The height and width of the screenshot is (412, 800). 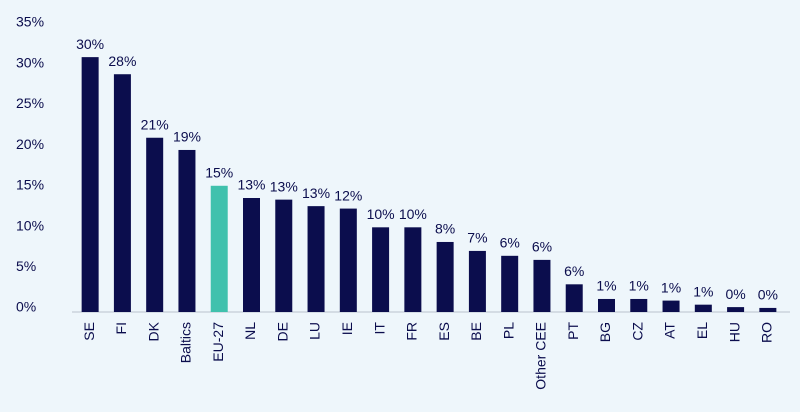 I want to click on value-label: 8%, so click(x=445, y=229).